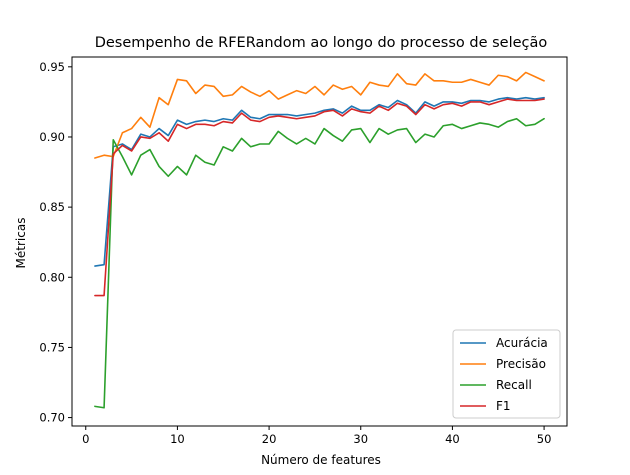  I want to click on y-tick-label: 0.95, so click(52, 67).